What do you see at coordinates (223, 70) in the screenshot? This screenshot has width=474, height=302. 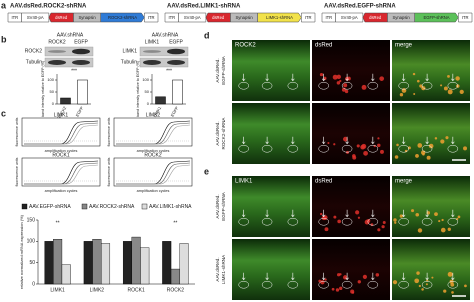 I see `row-label: EGFP-shRNA` at bounding box center [223, 70].